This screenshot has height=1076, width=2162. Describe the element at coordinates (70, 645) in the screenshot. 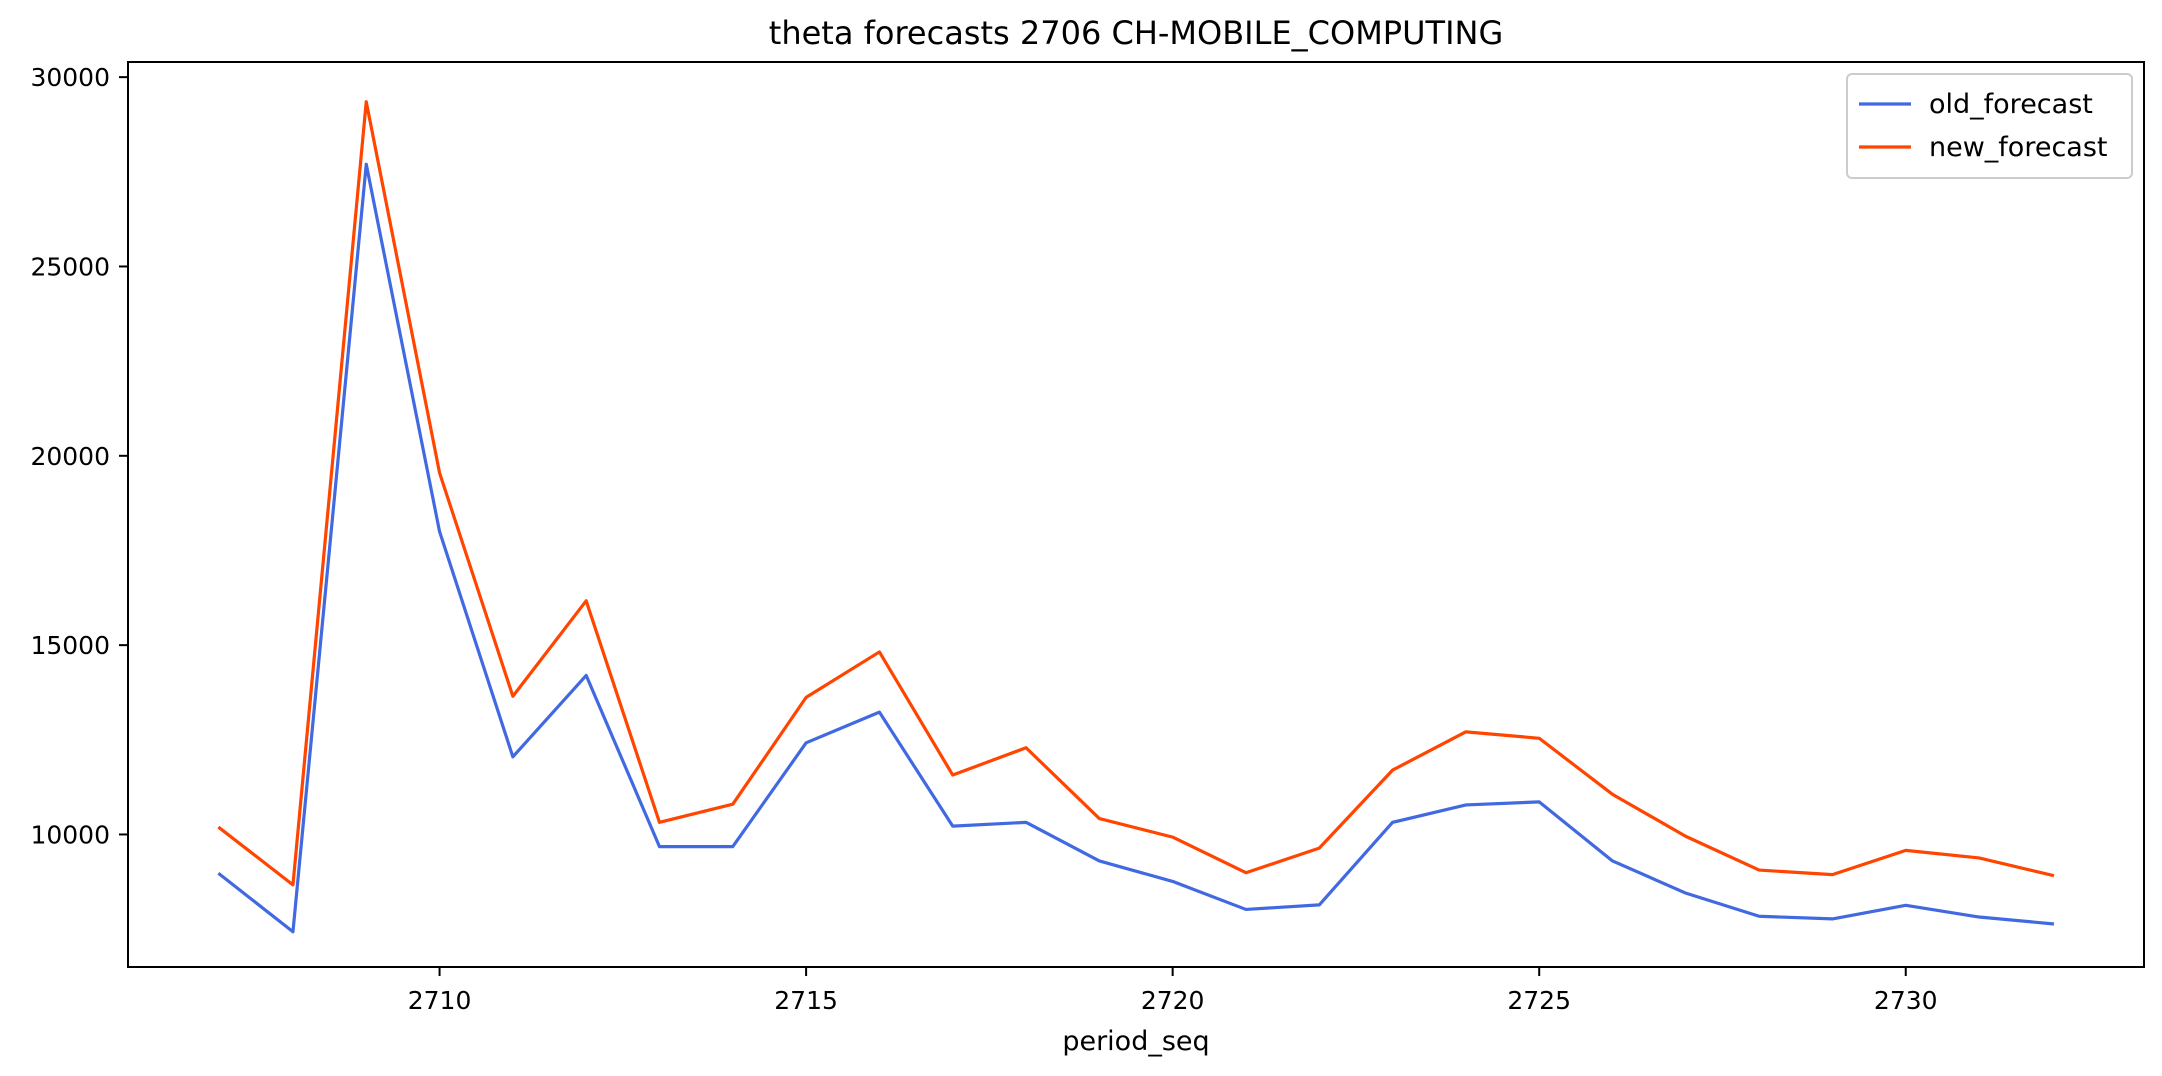

I see `y-tick-label: 15000` at that location.